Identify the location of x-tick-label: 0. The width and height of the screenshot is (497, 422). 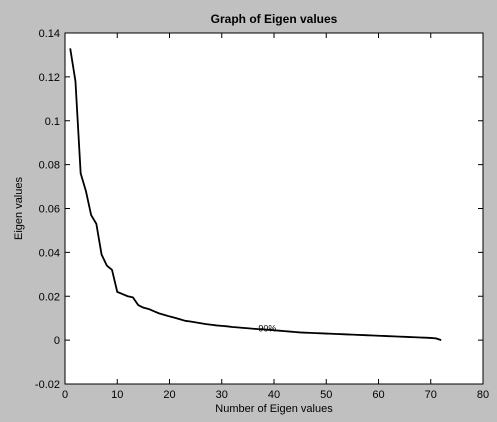
(65, 395).